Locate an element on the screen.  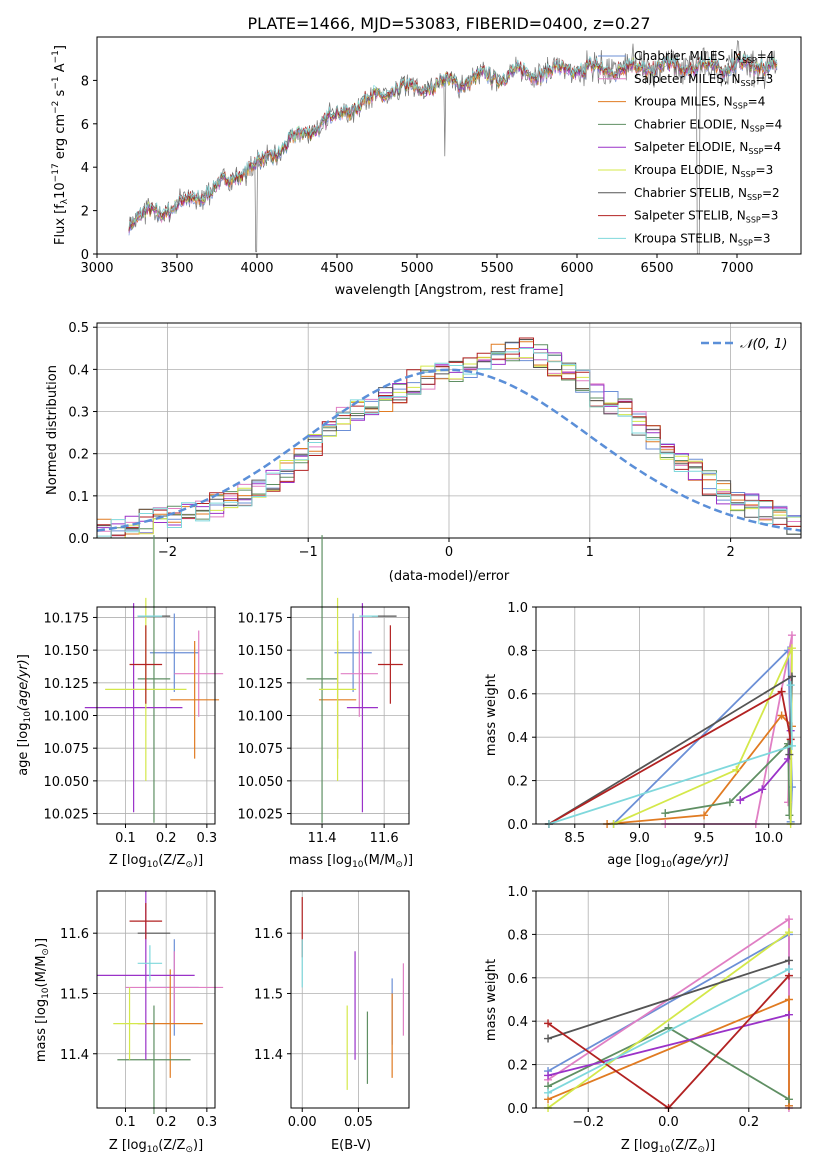
weight-age-frame is located at coordinates (668, 715).